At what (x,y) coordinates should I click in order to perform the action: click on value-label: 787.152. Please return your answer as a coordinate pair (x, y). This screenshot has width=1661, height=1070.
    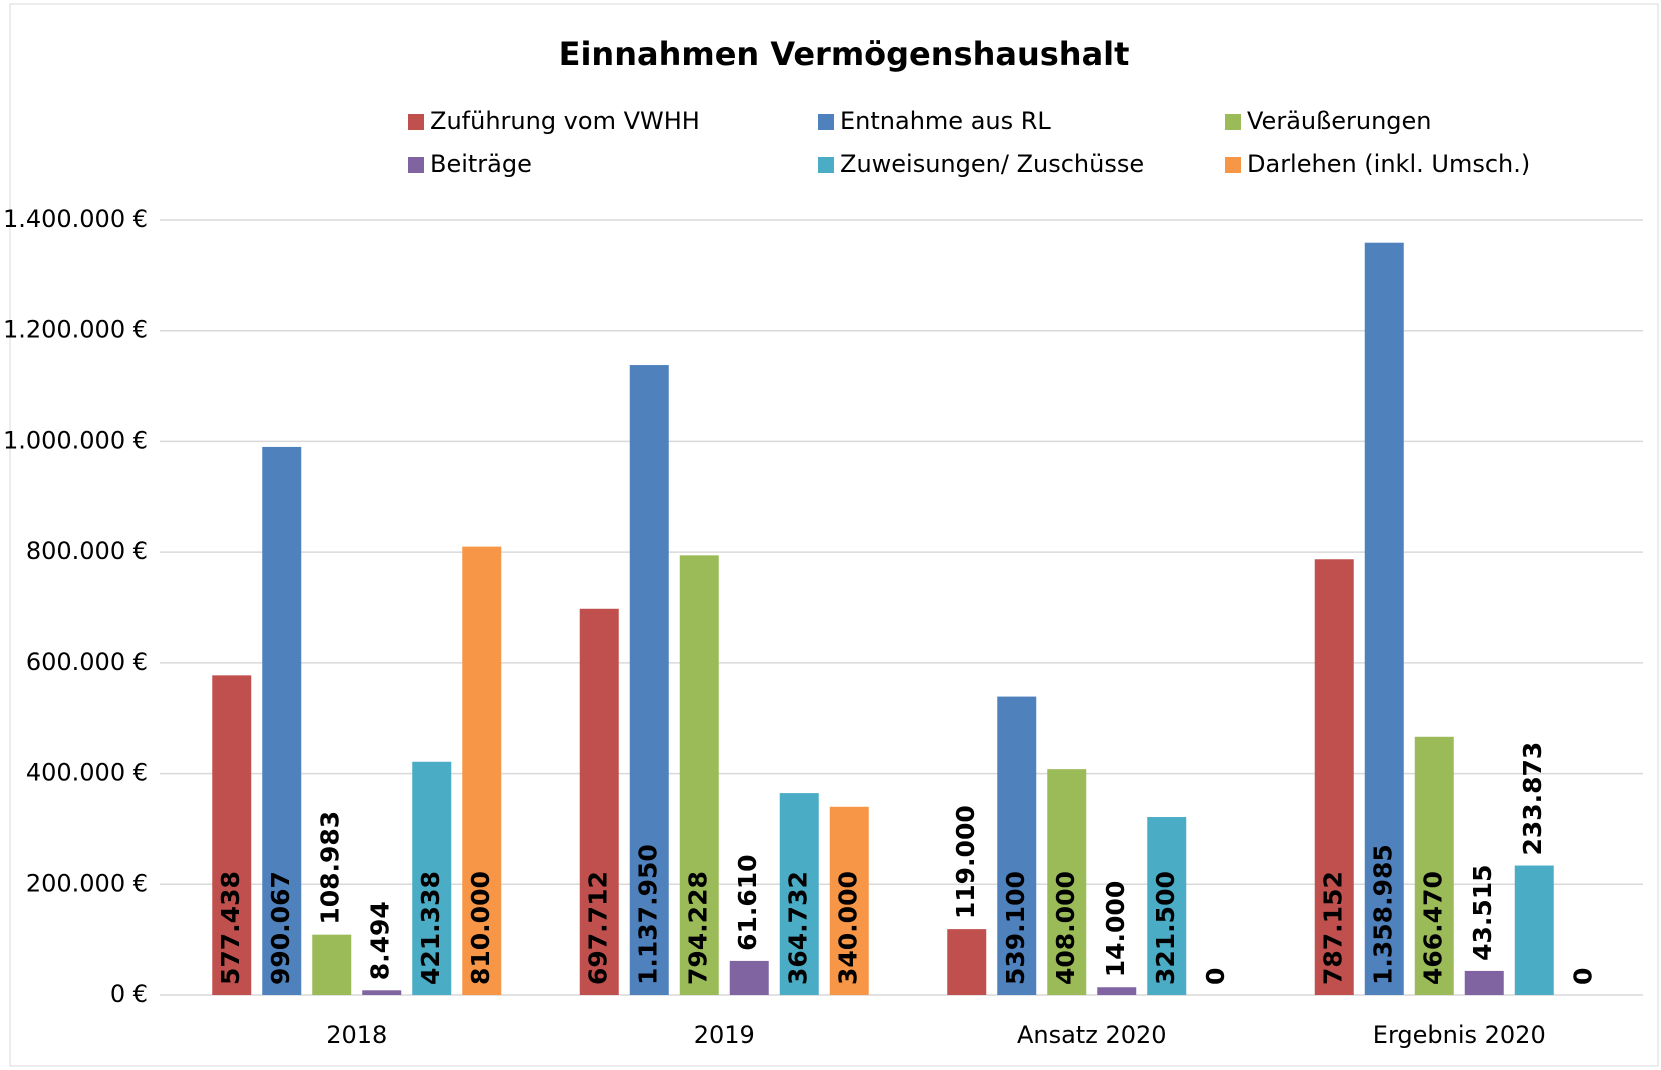
    Looking at the image, I should click on (1332, 928).